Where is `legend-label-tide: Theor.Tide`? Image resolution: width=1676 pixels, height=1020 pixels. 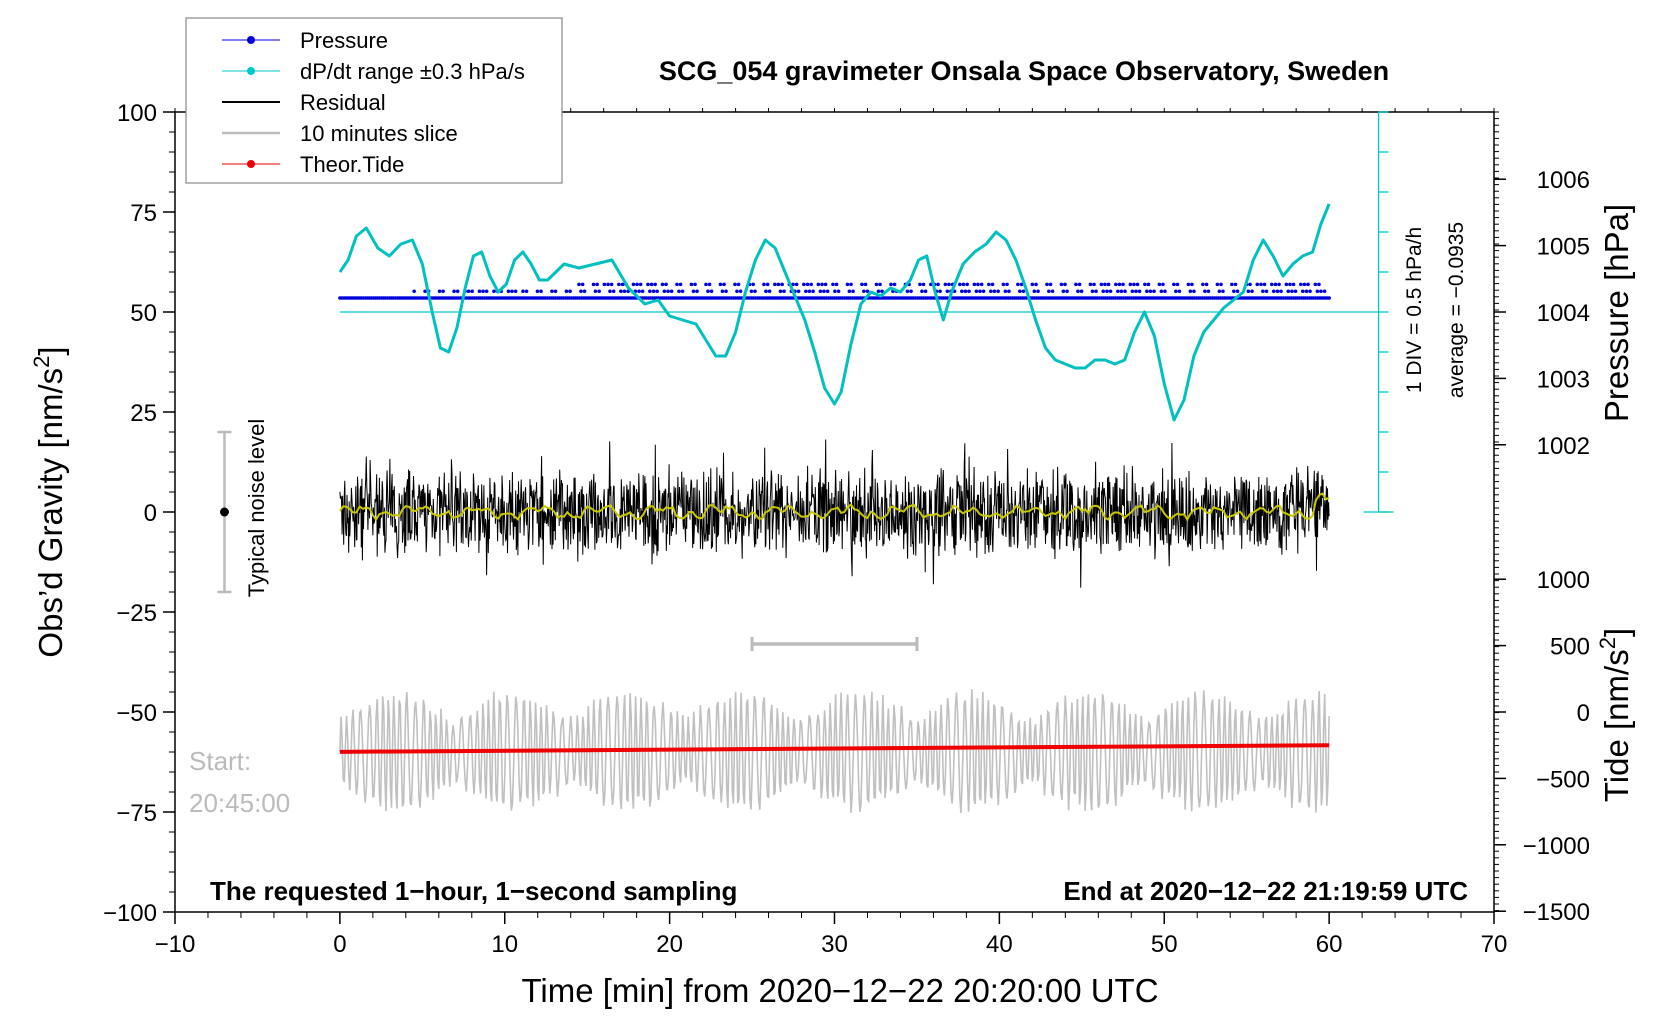 legend-label-tide: Theor.Tide is located at coordinates (352, 164).